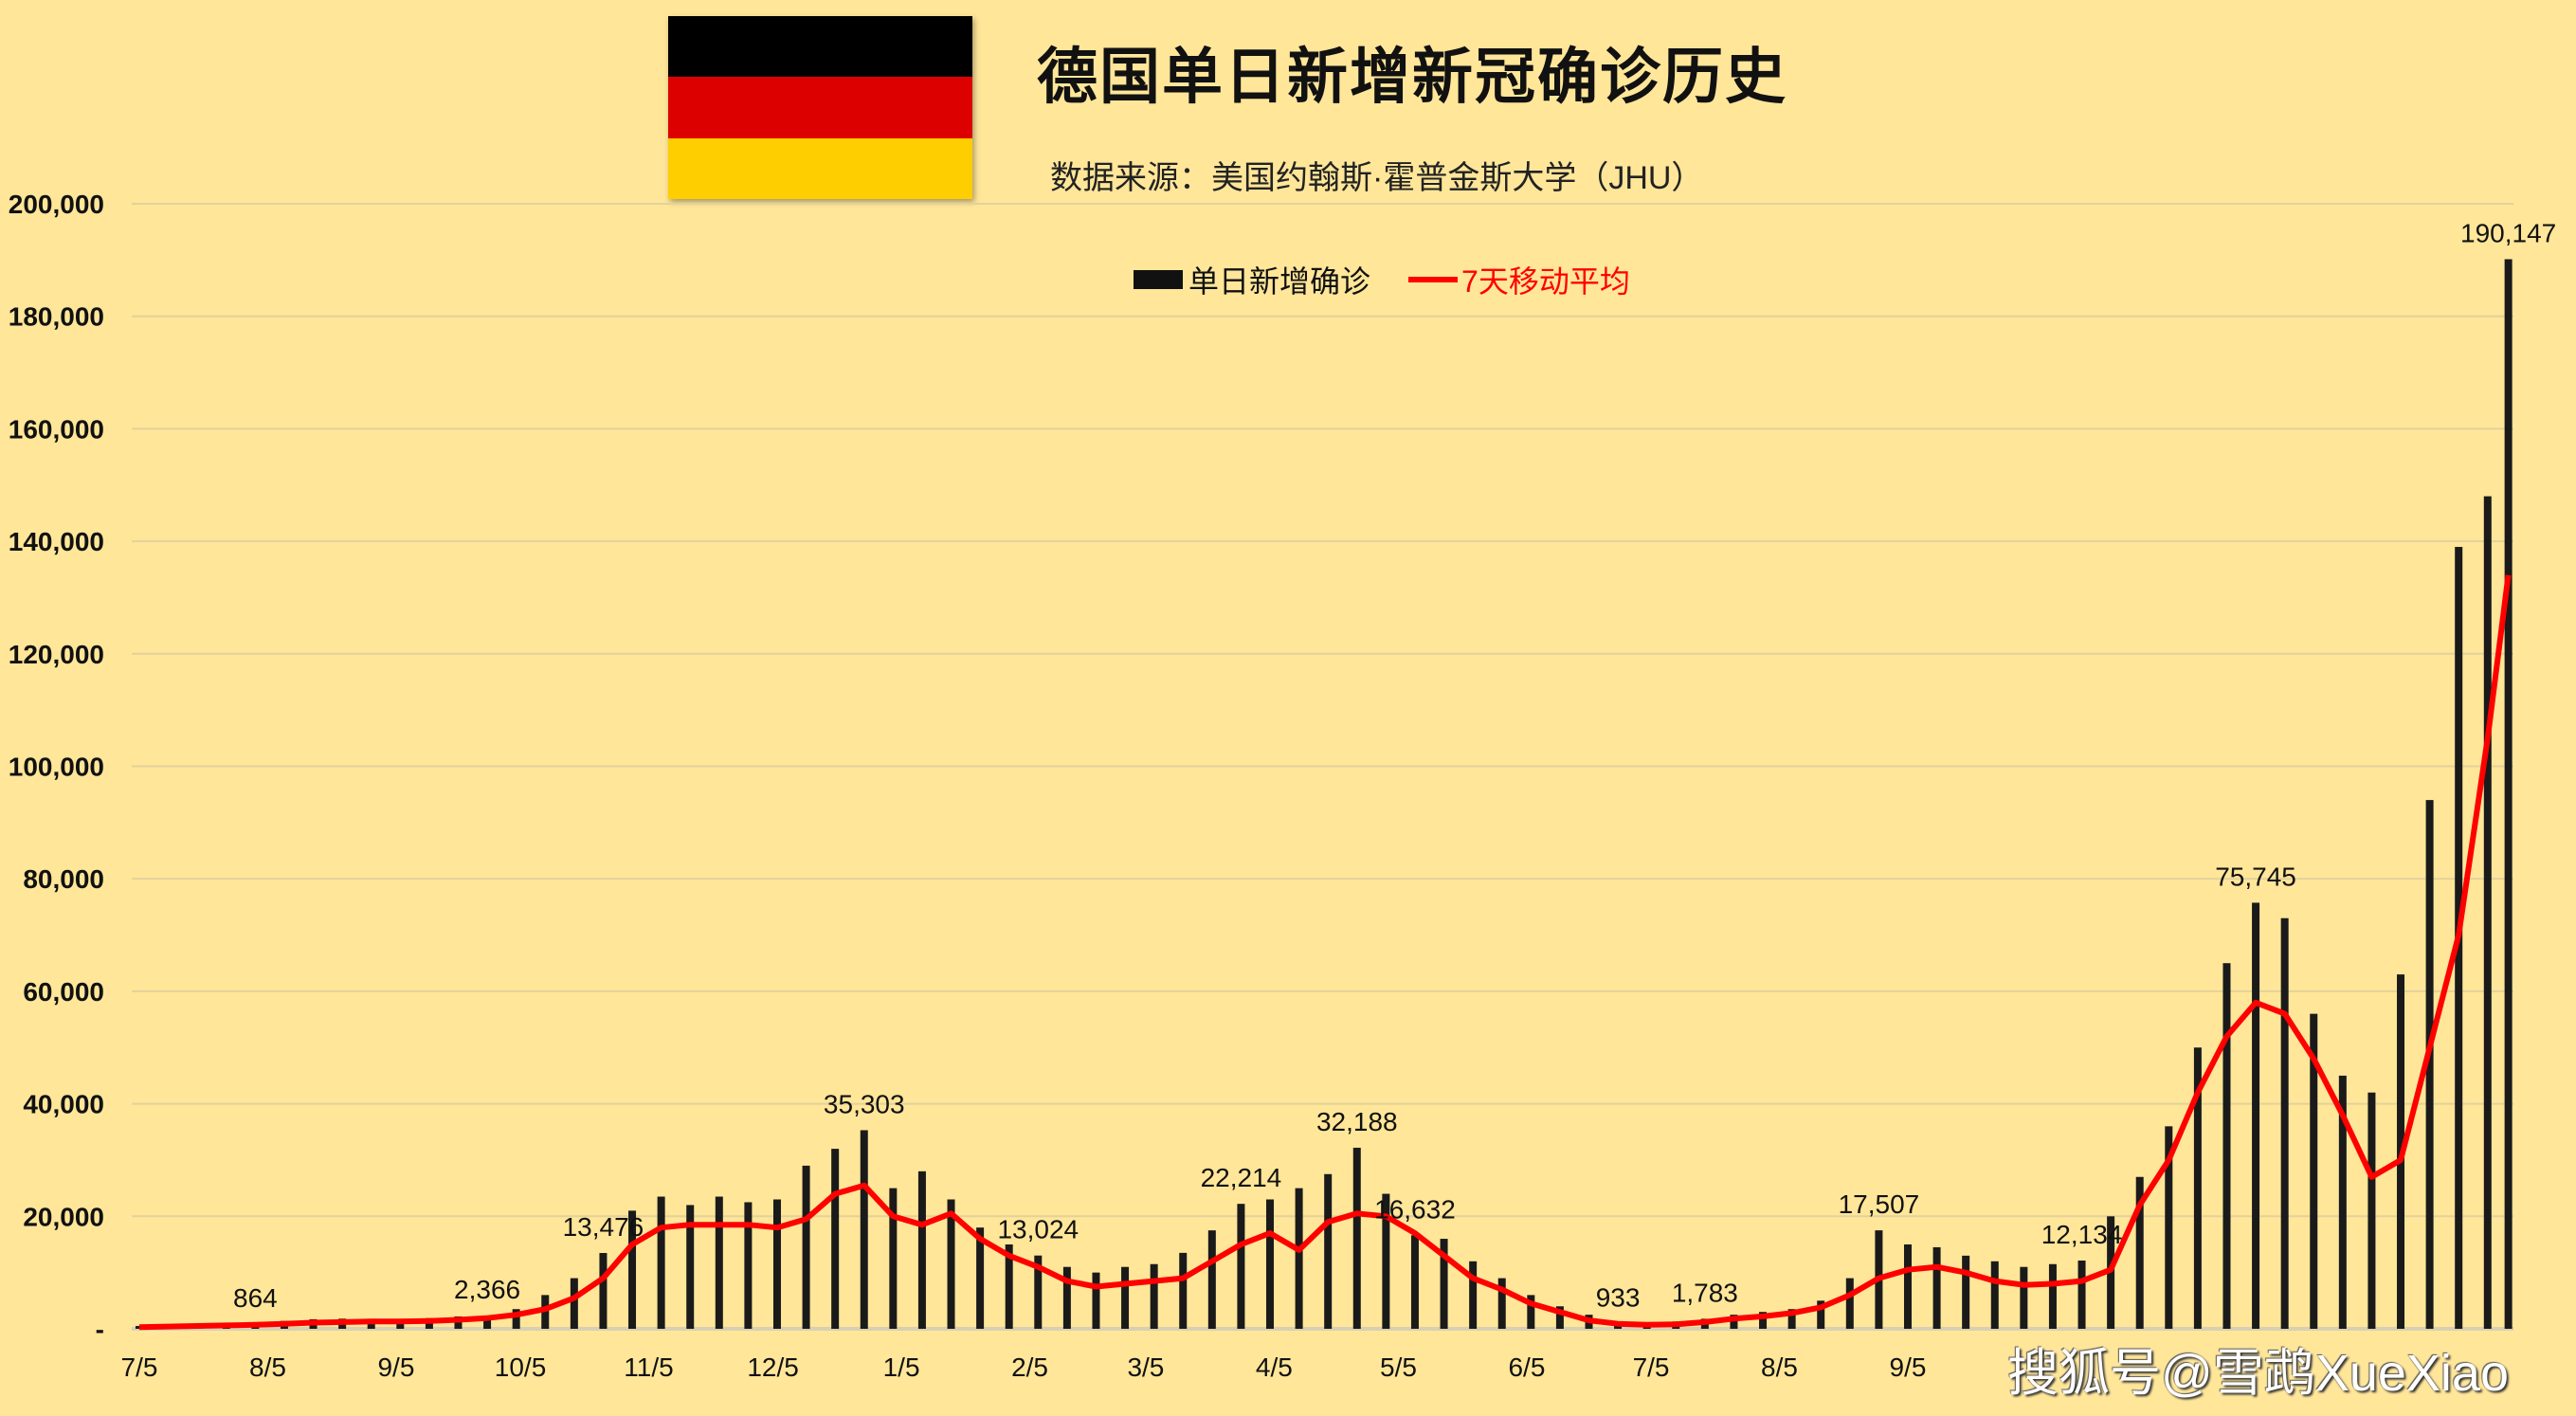 Image resolution: width=2576 pixels, height=1416 pixels. I want to click on data-label: 17,507, so click(1879, 1204).